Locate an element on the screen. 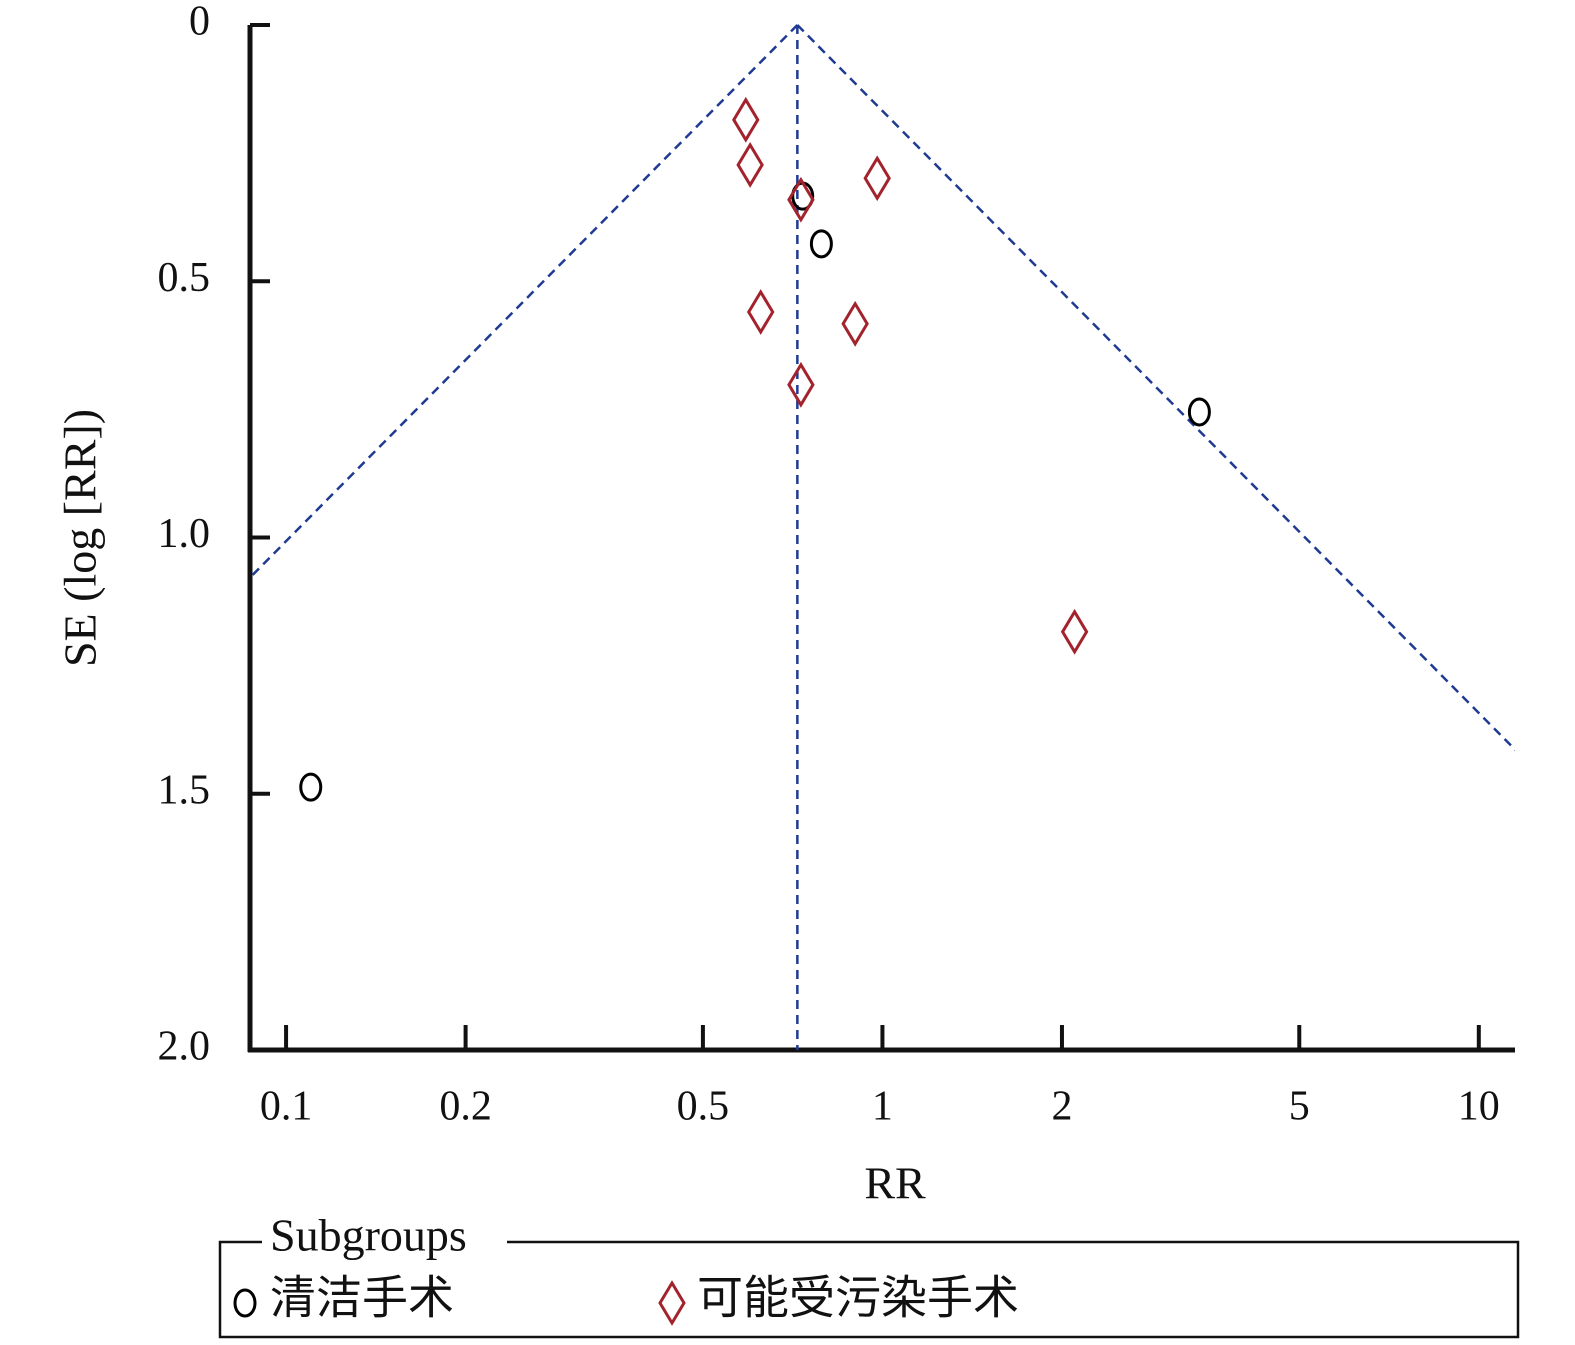  x-tick-label: 10 is located at coordinates (1479, 1107).